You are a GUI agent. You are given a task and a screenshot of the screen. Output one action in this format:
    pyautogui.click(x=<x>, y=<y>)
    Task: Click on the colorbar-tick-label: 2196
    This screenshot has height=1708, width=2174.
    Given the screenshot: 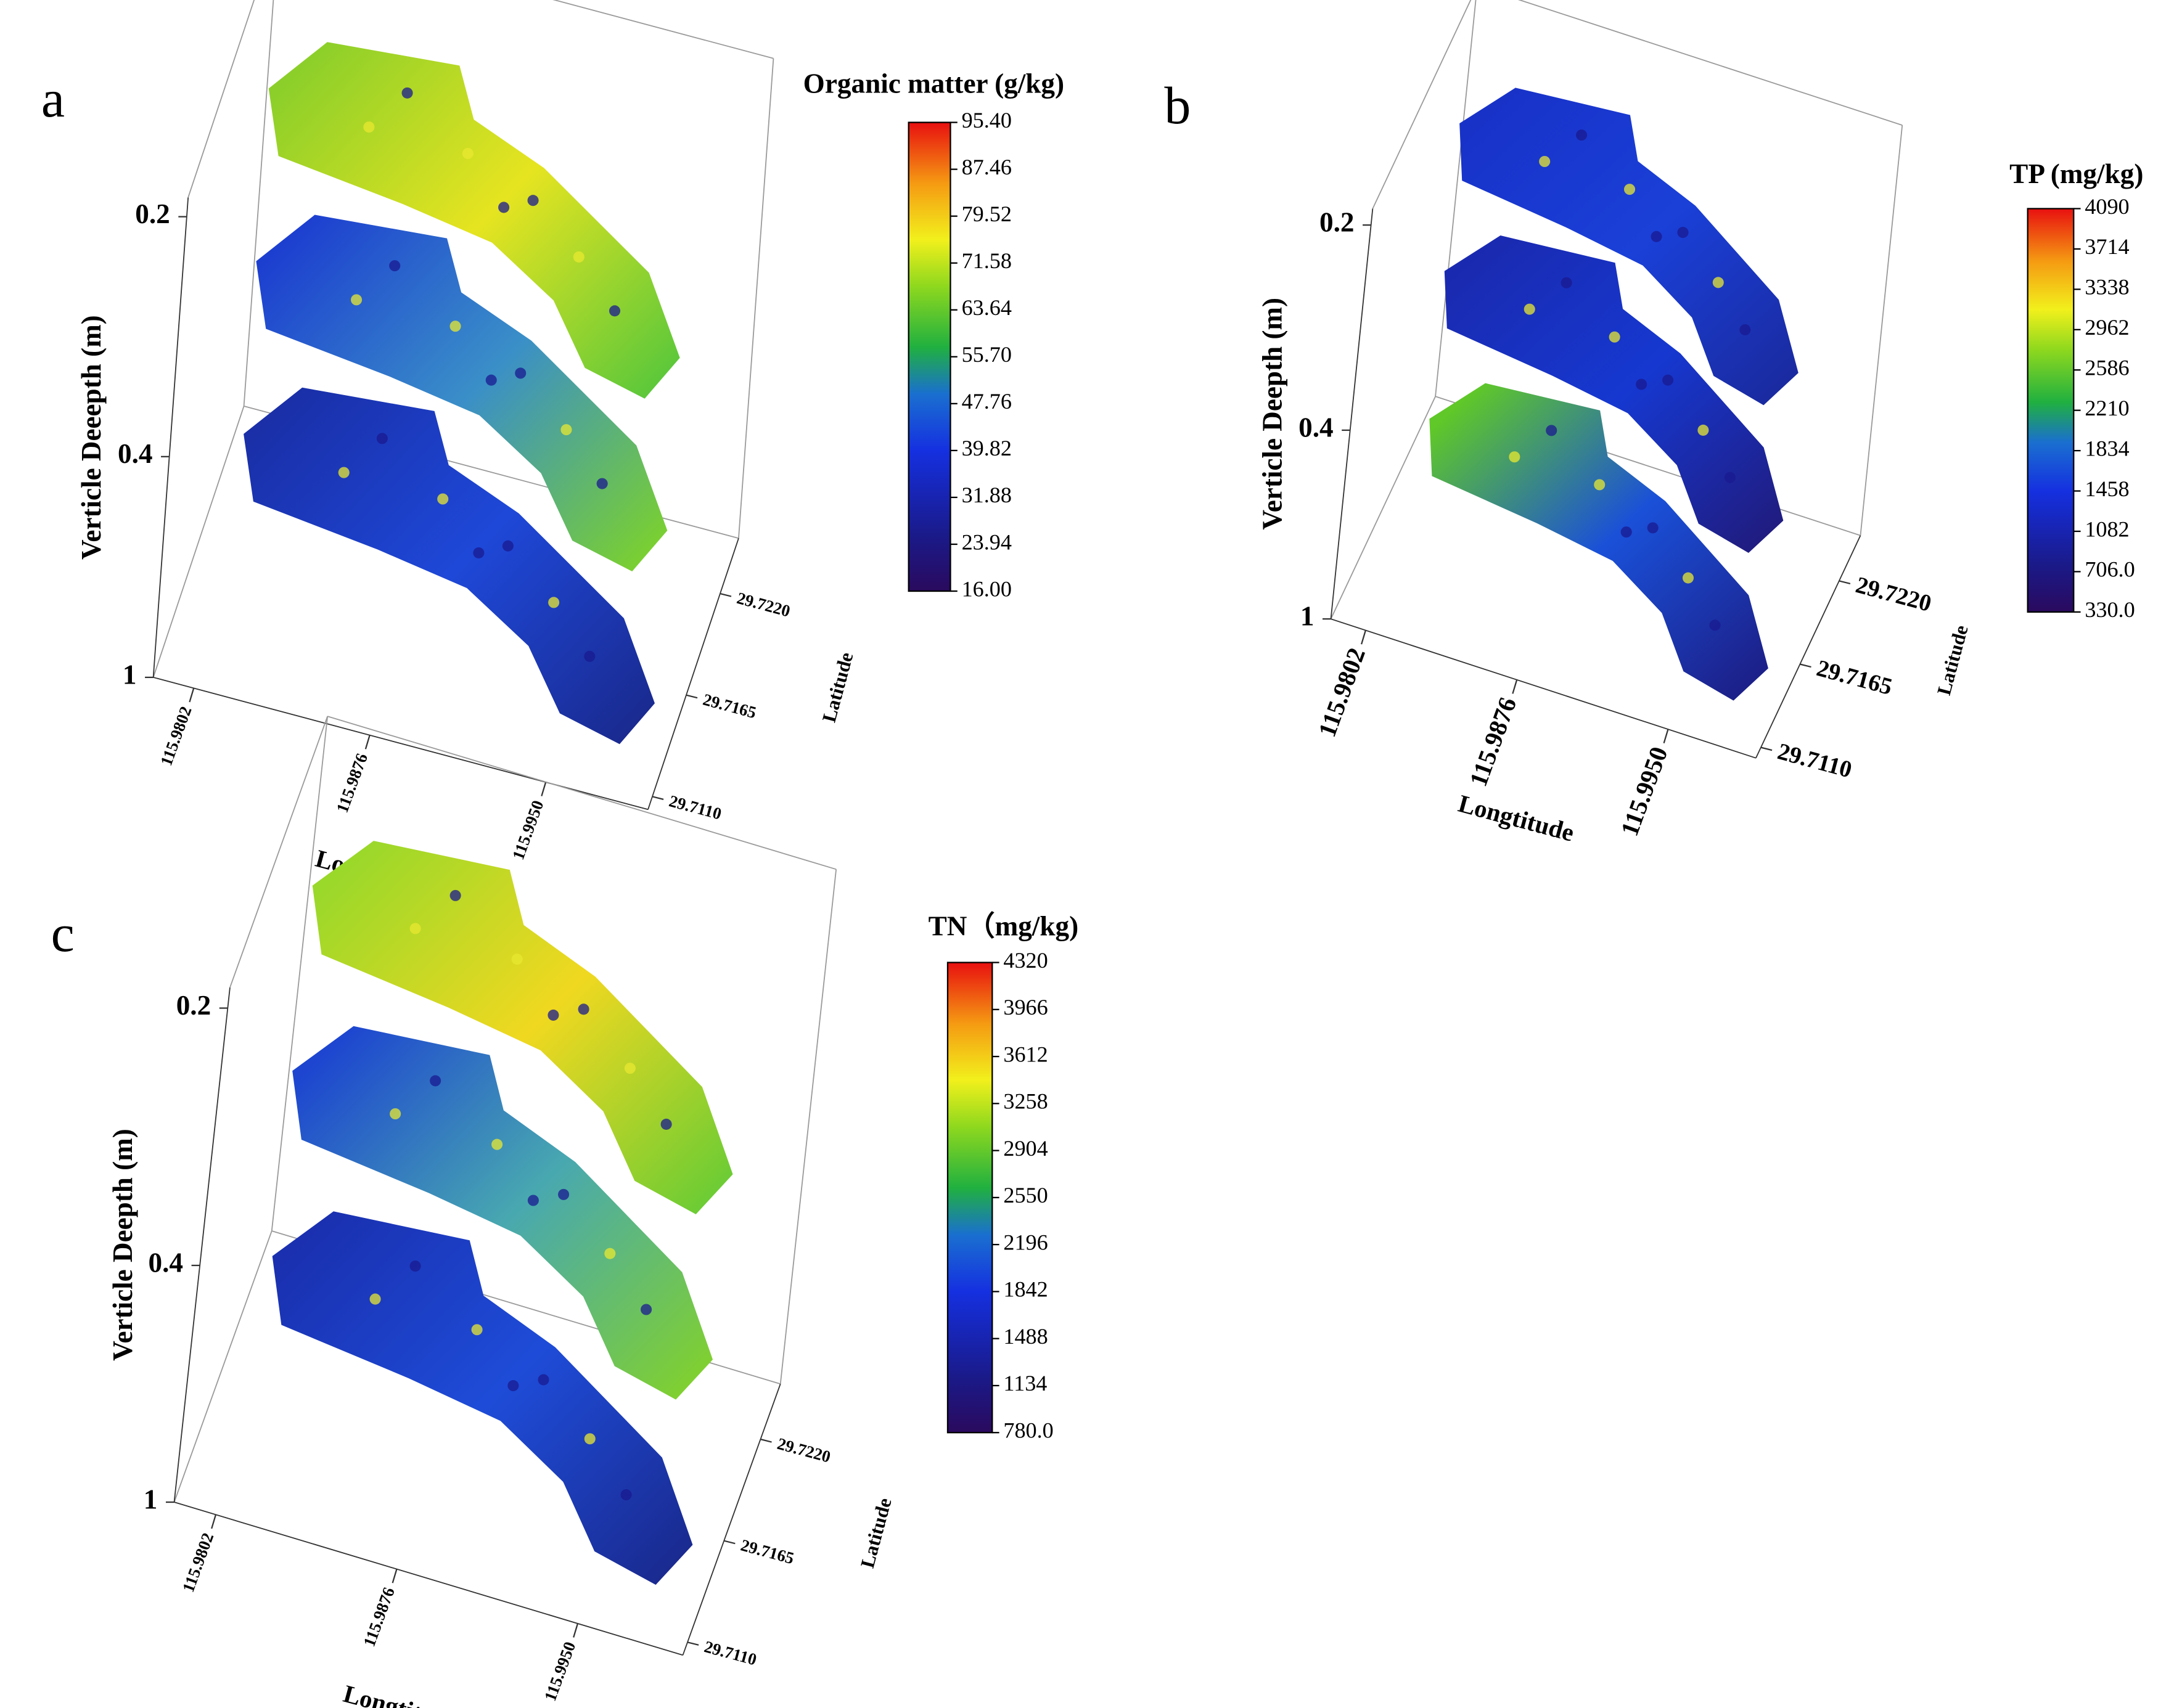 What is the action you would take?
    pyautogui.click(x=1025, y=1242)
    